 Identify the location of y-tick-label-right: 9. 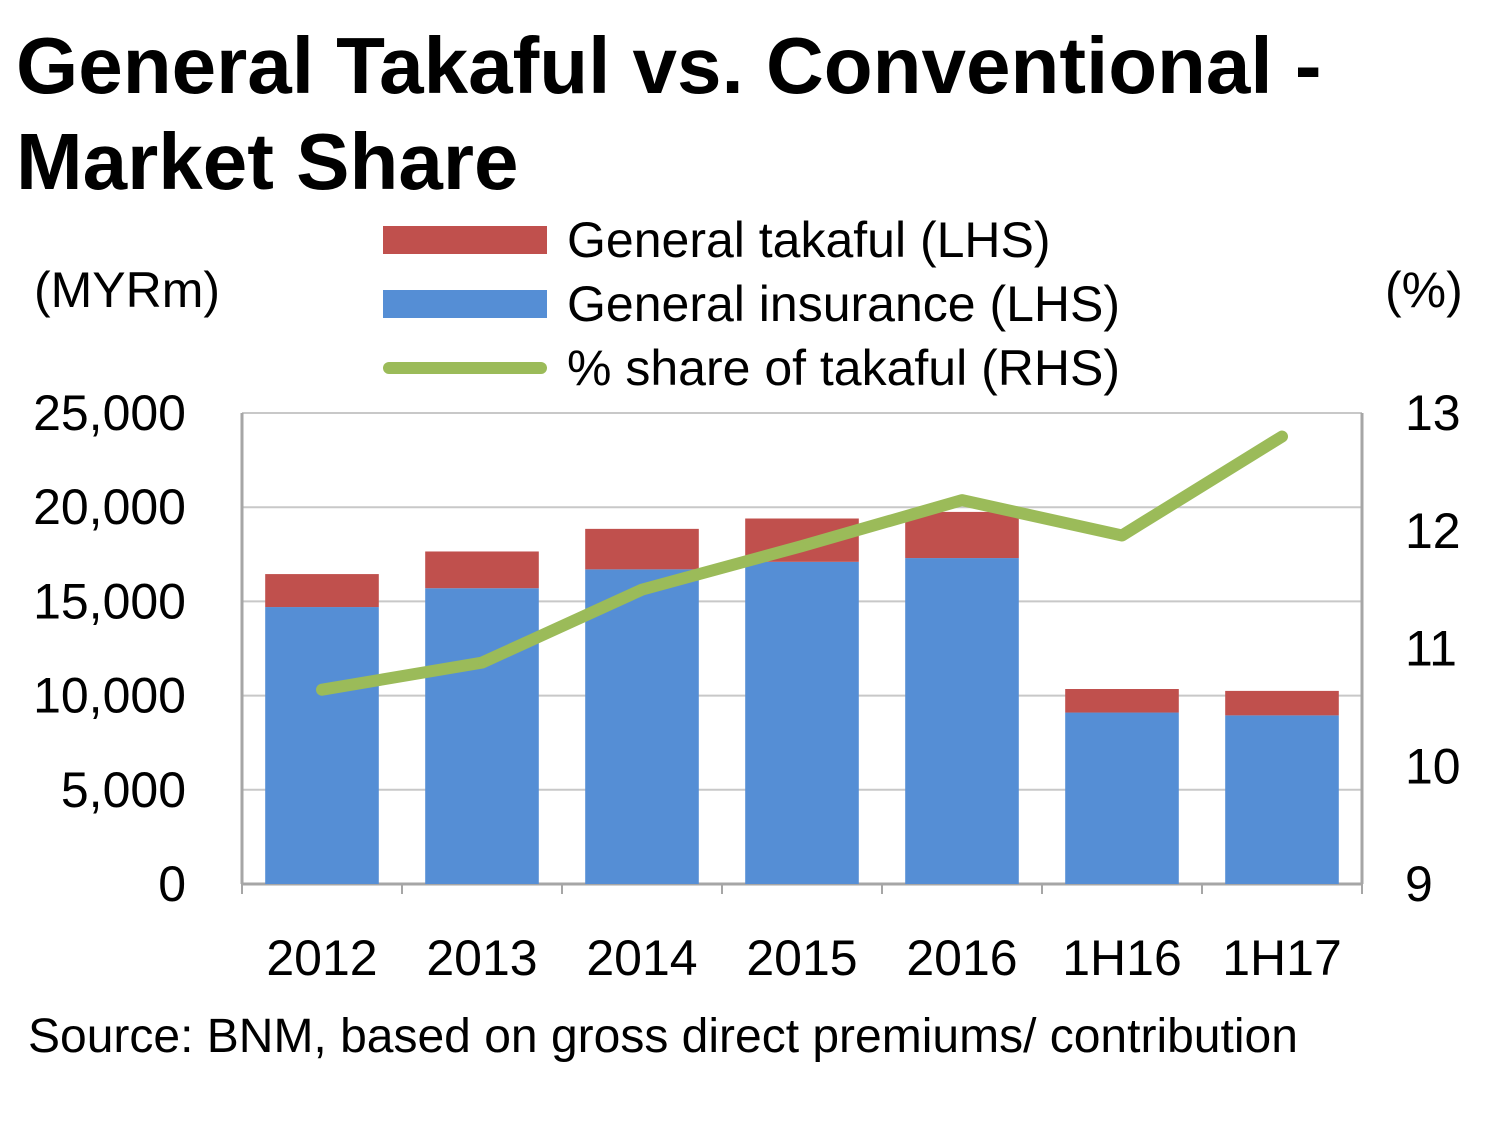
(1419, 884).